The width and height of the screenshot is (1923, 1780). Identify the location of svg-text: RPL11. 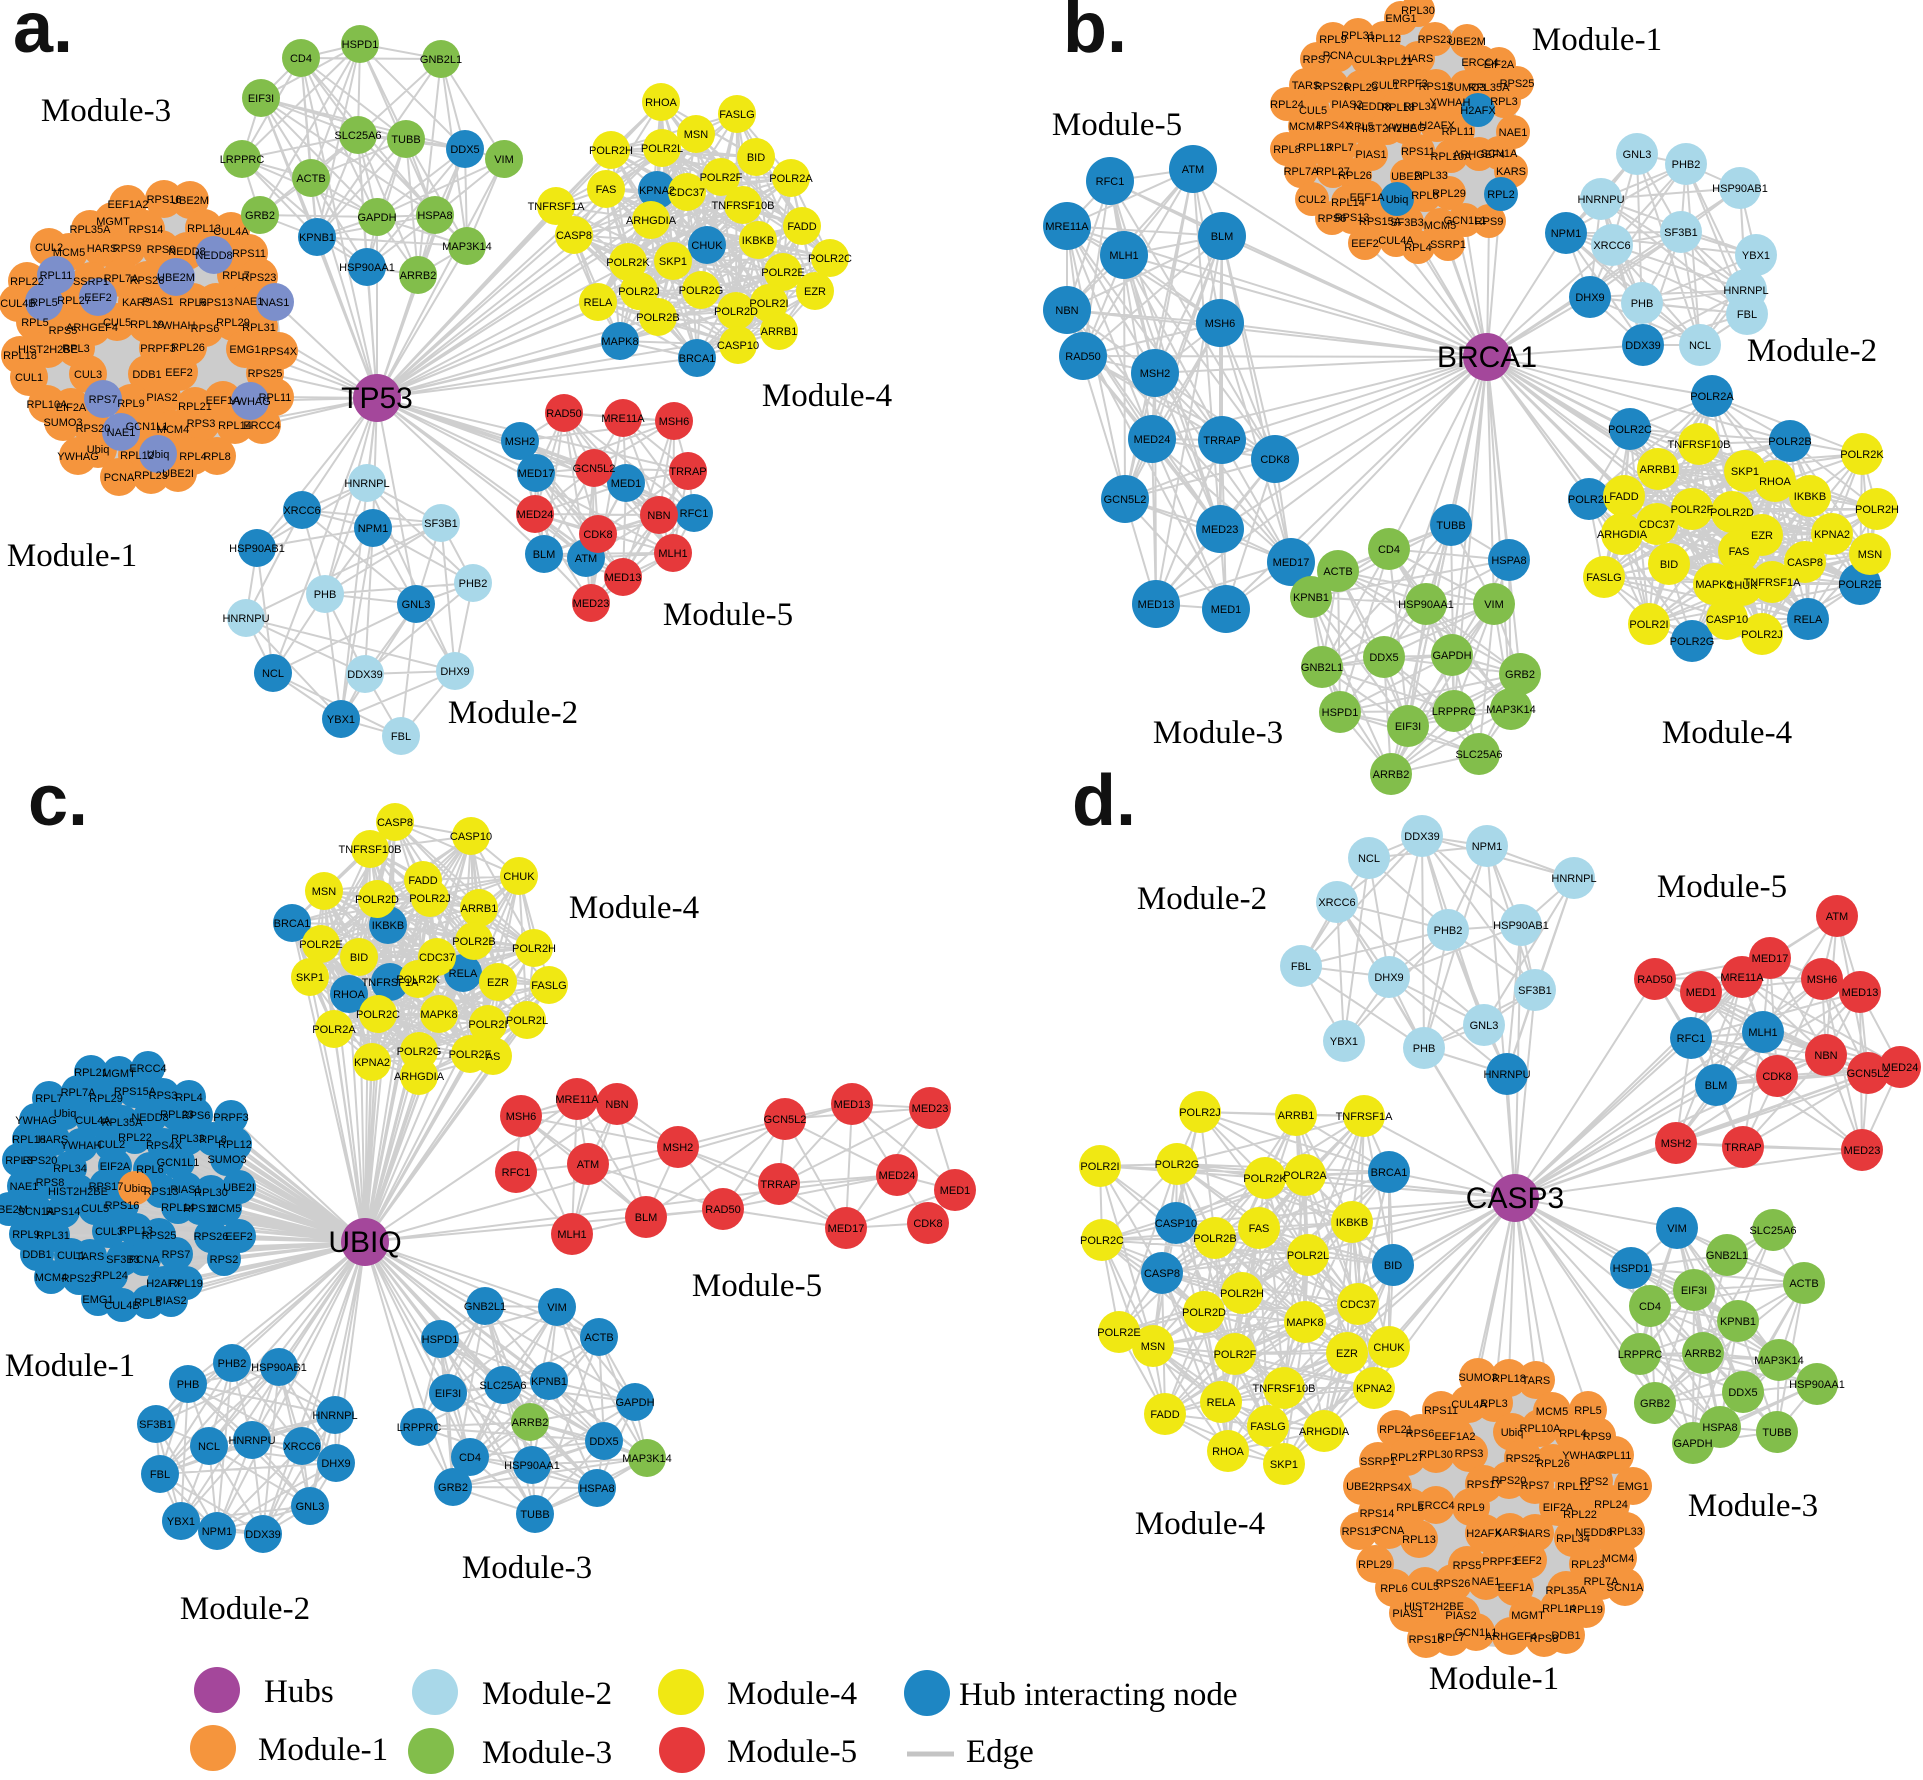
(1615, 1456).